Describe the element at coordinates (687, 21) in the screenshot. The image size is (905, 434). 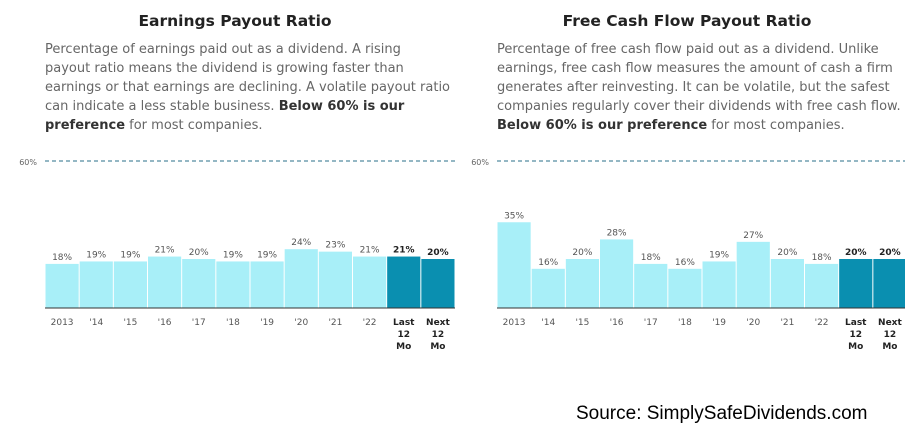
I see `chart-title: Free Cash Flow Payout Ratio` at that location.